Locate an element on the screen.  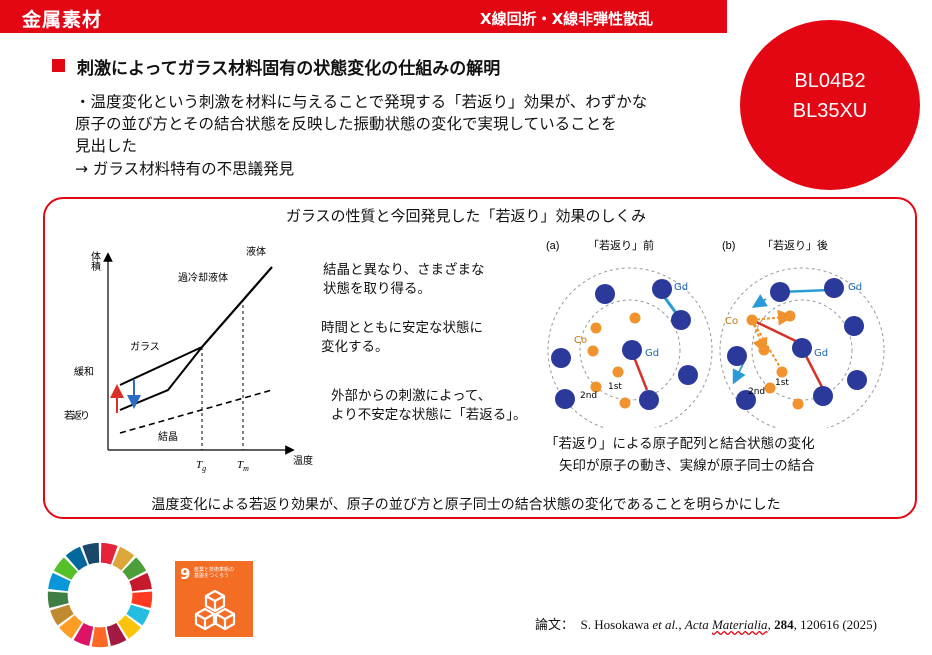
panel-b-gd-label: Gd is located at coordinates (855, 287).